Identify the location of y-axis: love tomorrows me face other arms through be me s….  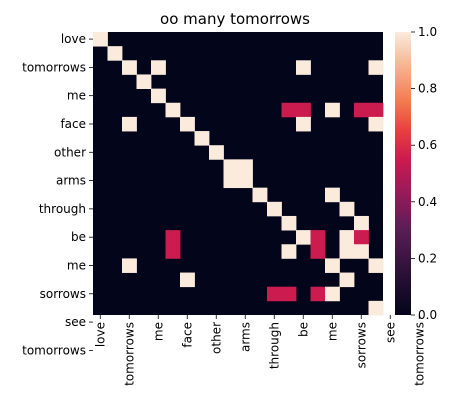
(57, 194).